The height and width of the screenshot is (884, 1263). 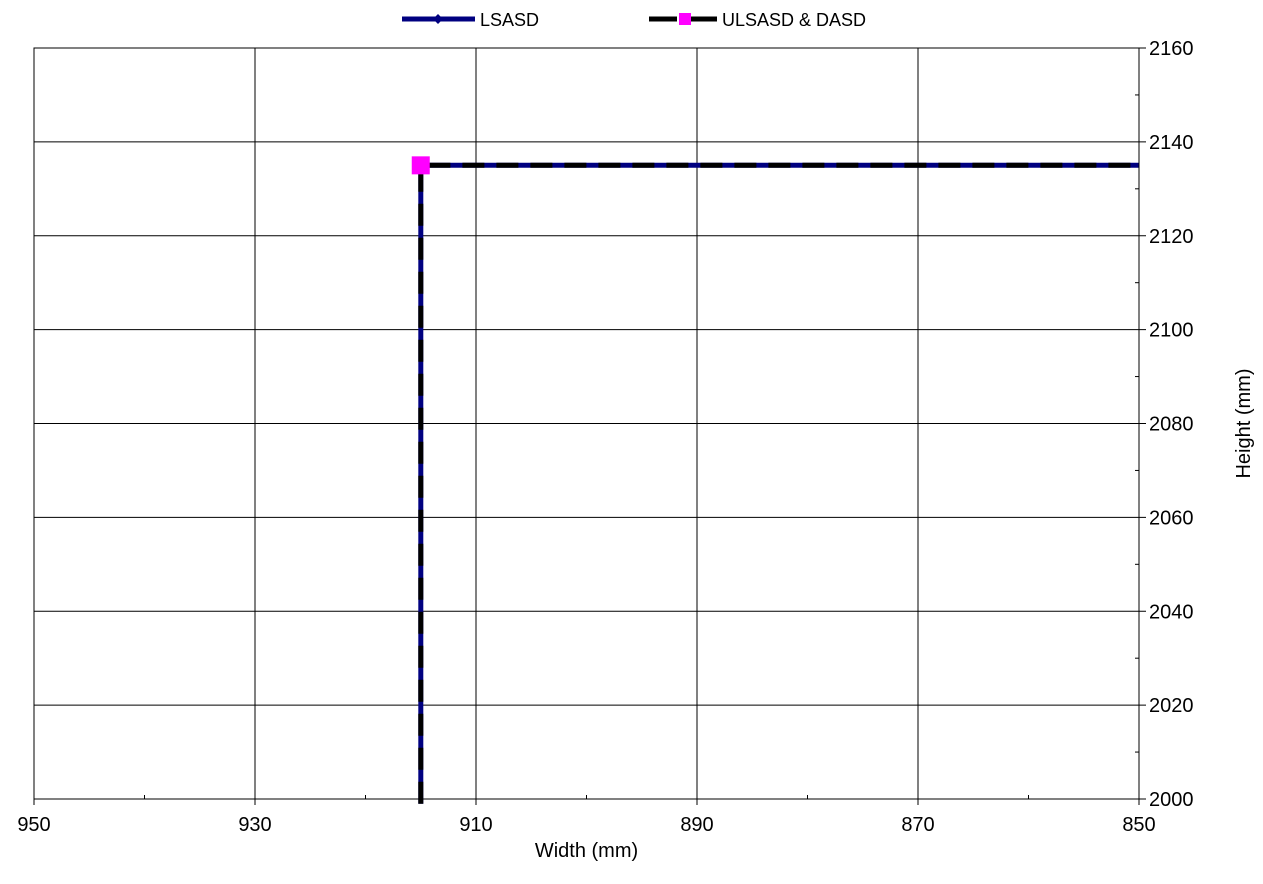 I want to click on x-tick-label: 870, so click(x=917, y=825).